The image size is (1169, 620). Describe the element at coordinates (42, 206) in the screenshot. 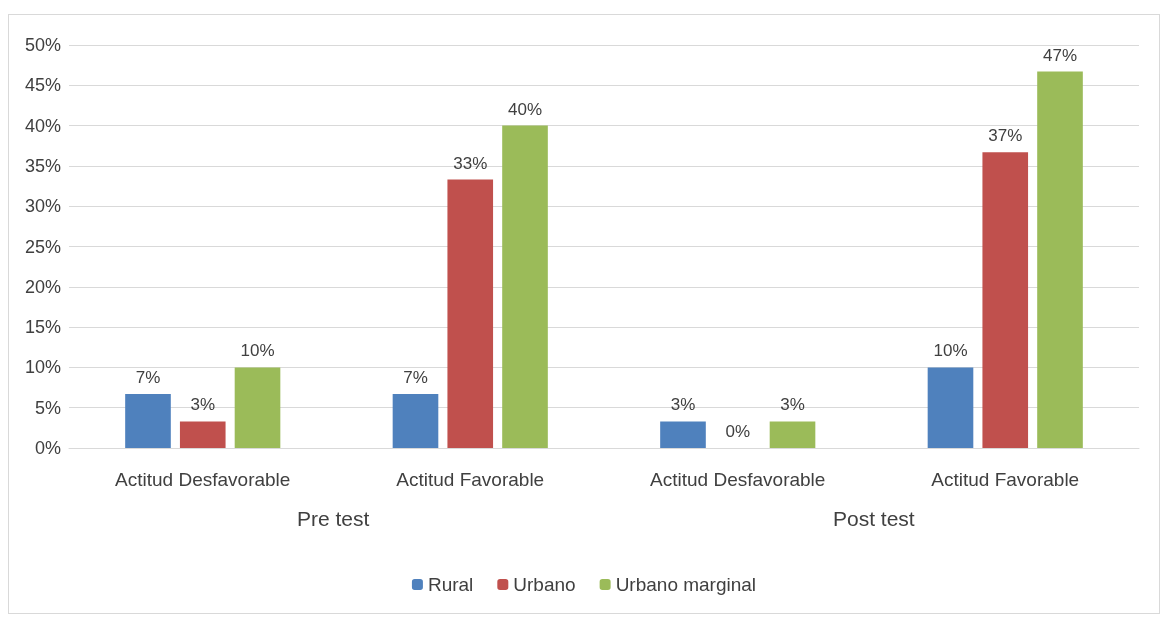

I see `y-tick-label: 30%` at that location.